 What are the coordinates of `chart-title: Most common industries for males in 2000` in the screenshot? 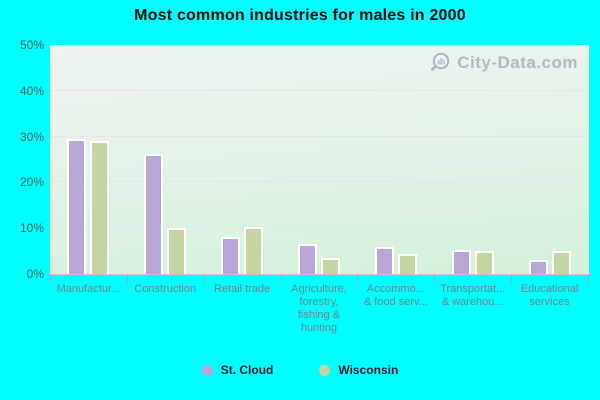 It's located at (300, 15).